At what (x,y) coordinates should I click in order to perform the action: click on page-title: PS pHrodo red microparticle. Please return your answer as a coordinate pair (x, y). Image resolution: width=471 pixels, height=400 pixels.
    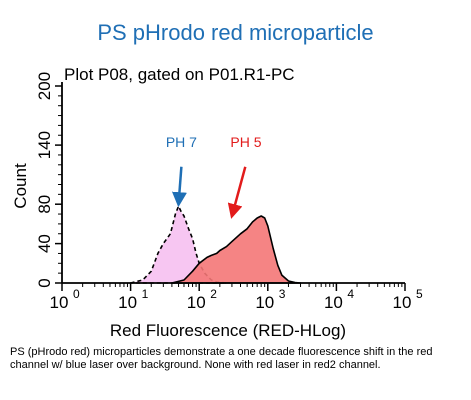
    Looking at the image, I should click on (235, 32).